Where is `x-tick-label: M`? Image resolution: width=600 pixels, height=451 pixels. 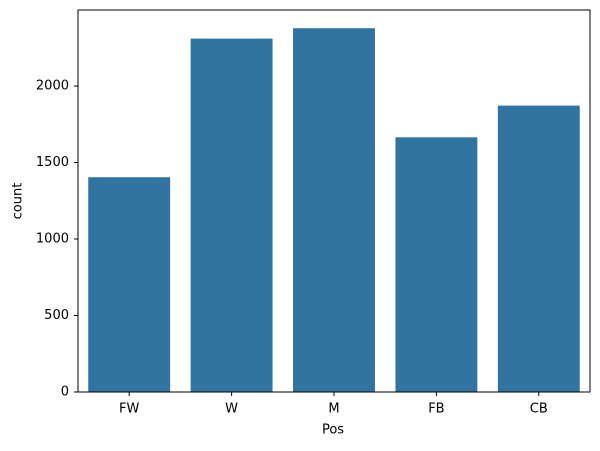 x-tick-label: M is located at coordinates (333, 409).